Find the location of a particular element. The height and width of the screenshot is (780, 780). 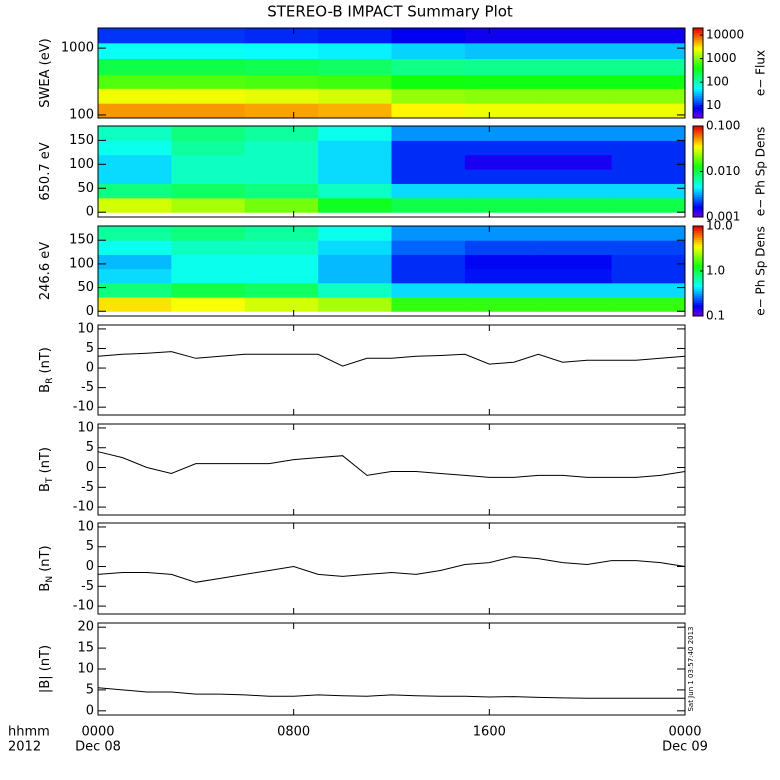

colorbar-frame is located at coordinates (698, 73).